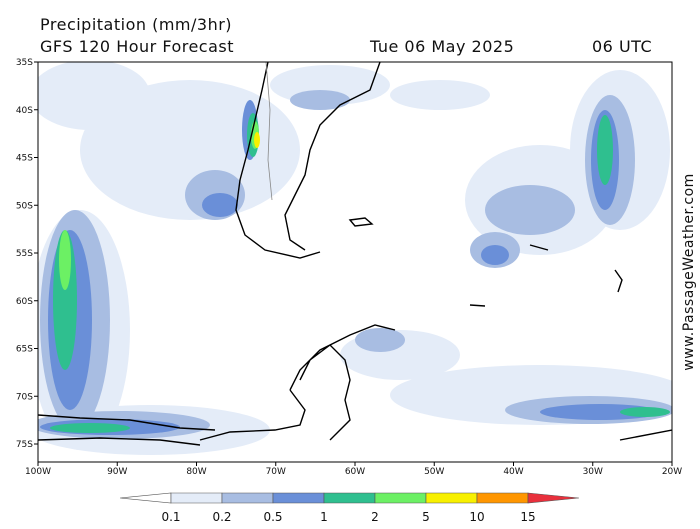 The image size is (700, 529). What do you see at coordinates (24, 302) in the screenshot?
I see `lat-label: 60S` at bounding box center [24, 302].